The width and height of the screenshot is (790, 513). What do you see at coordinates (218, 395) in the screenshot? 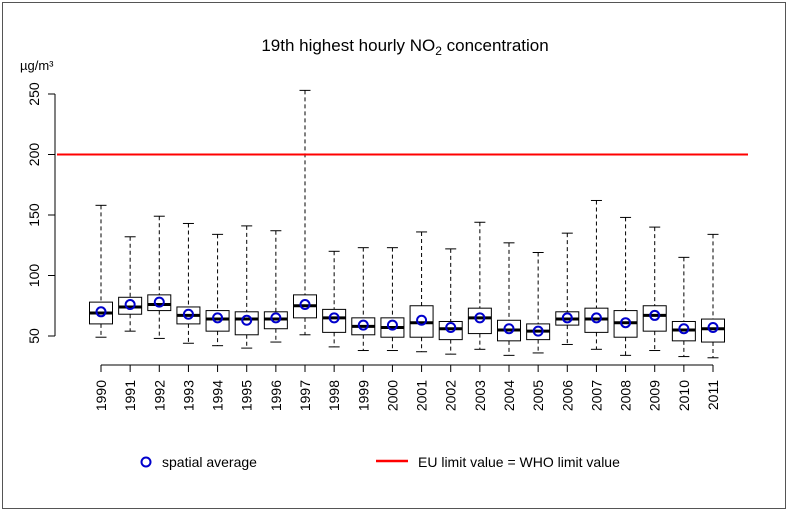
I see `x-tick-label: 1994` at bounding box center [218, 395].